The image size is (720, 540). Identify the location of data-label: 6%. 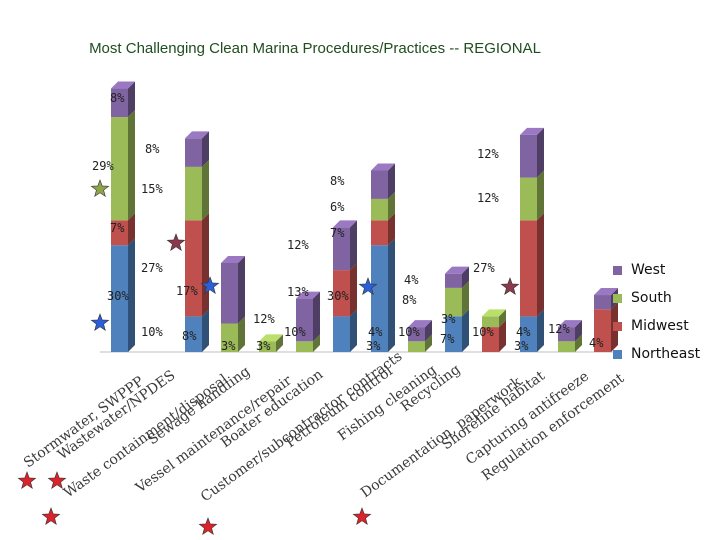
(337, 207).